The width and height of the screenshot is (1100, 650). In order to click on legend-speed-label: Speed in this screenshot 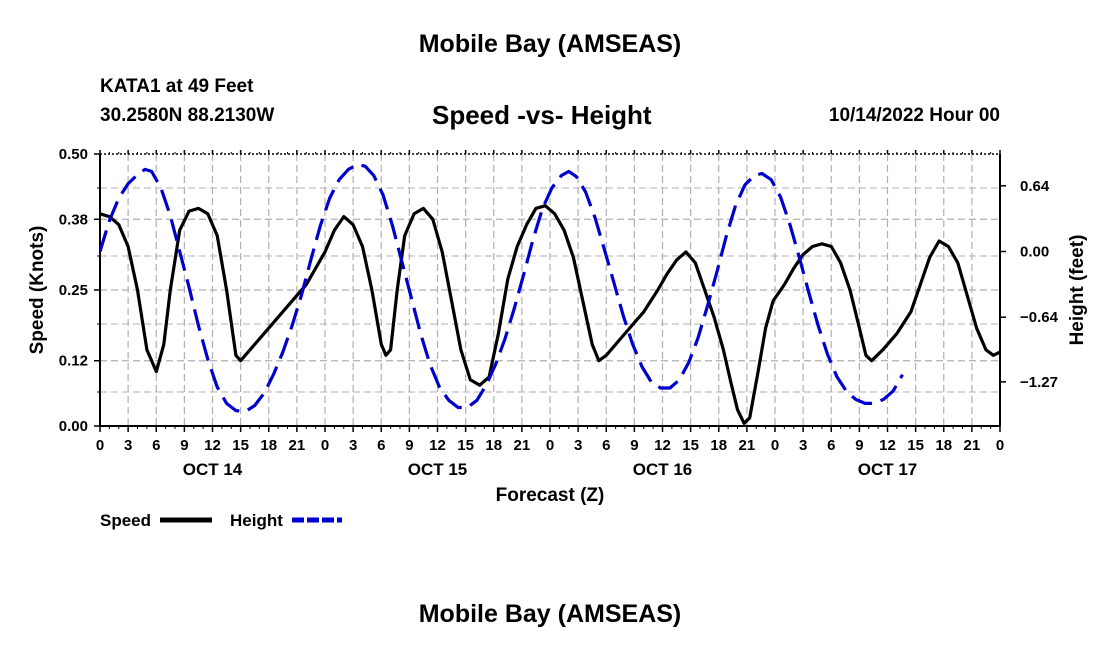, I will do `click(125, 520)`.